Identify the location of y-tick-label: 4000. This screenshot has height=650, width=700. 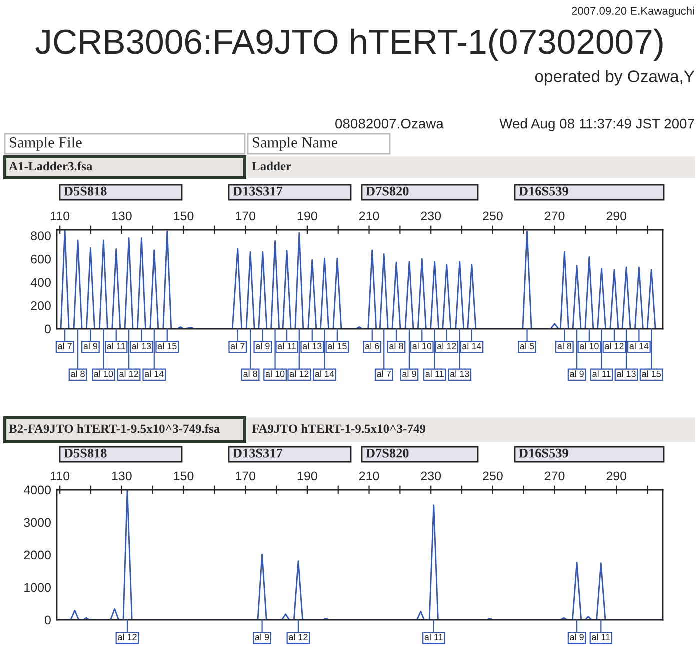
(37, 490).